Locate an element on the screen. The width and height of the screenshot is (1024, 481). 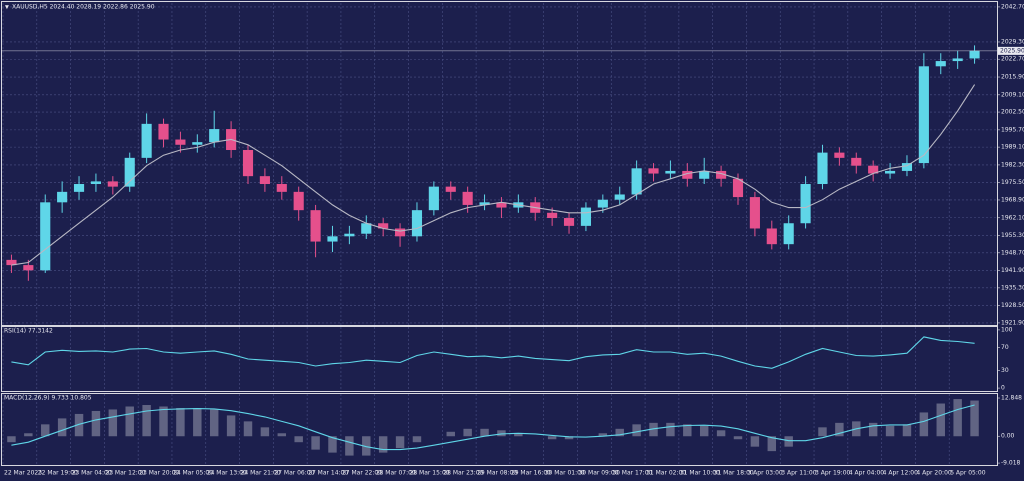
x-tick-label: 27 Mar 14:00 is located at coordinates (328, 473).